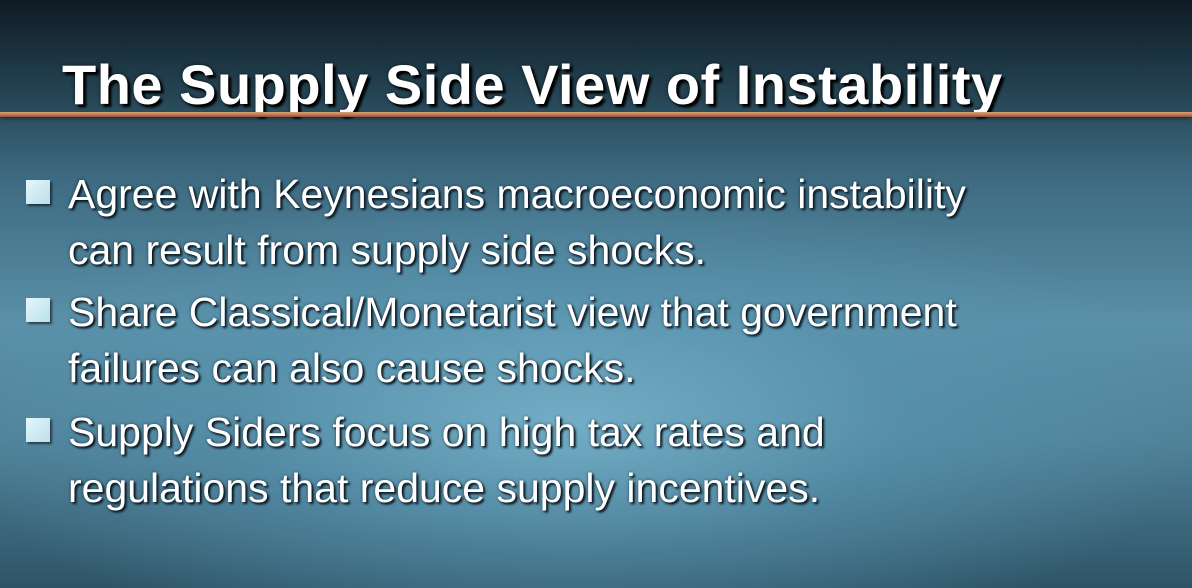 The image size is (1192, 588). I want to click on title-divider, so click(596, 114).